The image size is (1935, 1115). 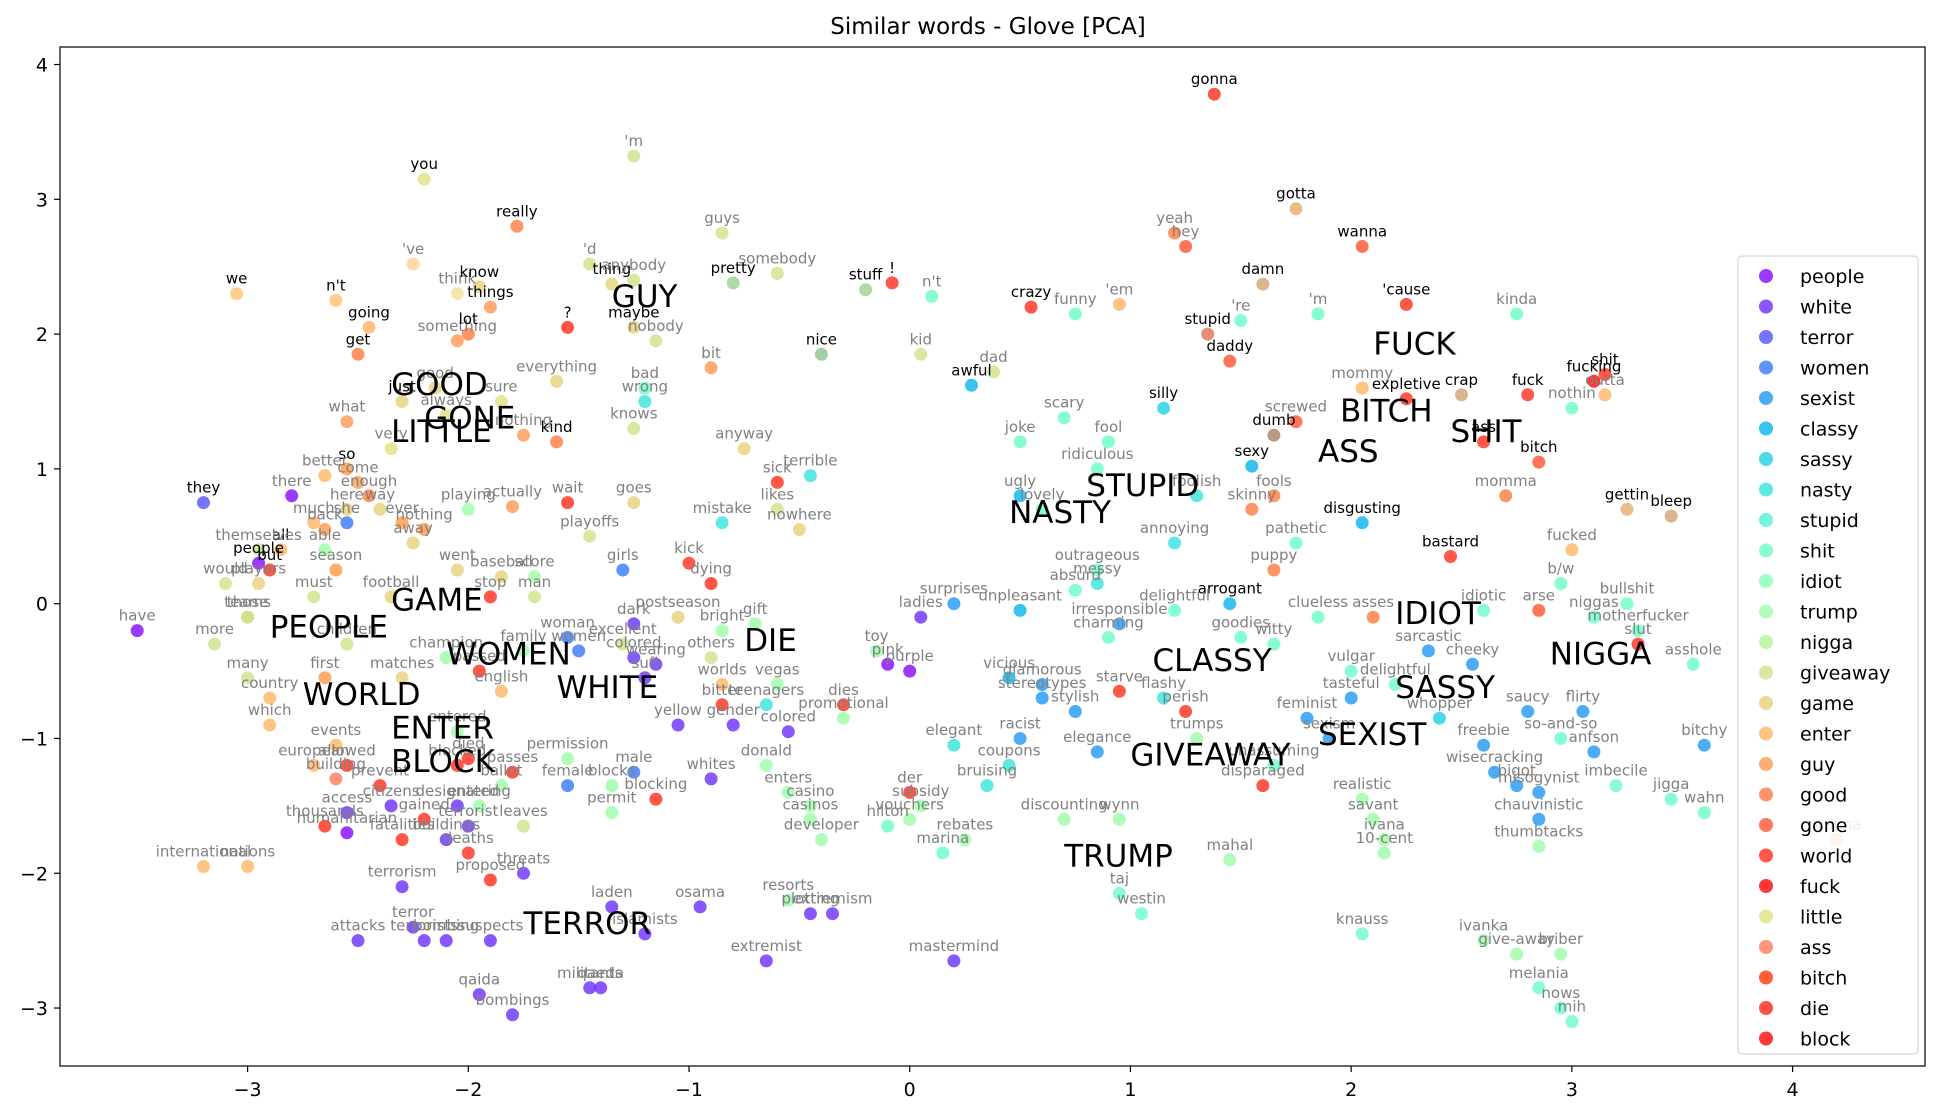 I want to click on point-label: deaths, so click(x=468, y=838).